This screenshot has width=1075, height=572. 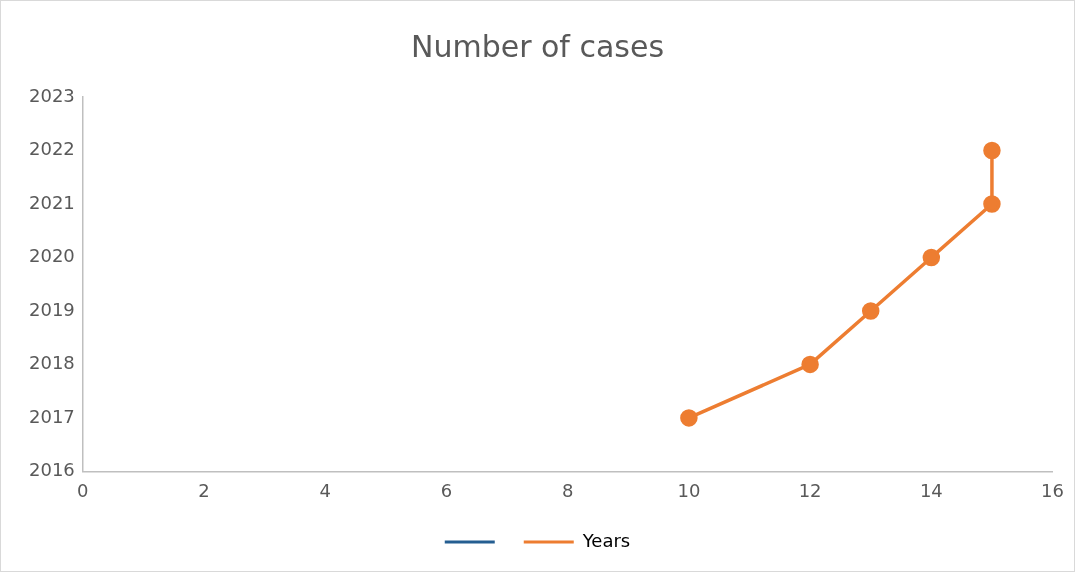 What do you see at coordinates (52, 416) in the screenshot?
I see `y-tick-label: 2017` at bounding box center [52, 416].